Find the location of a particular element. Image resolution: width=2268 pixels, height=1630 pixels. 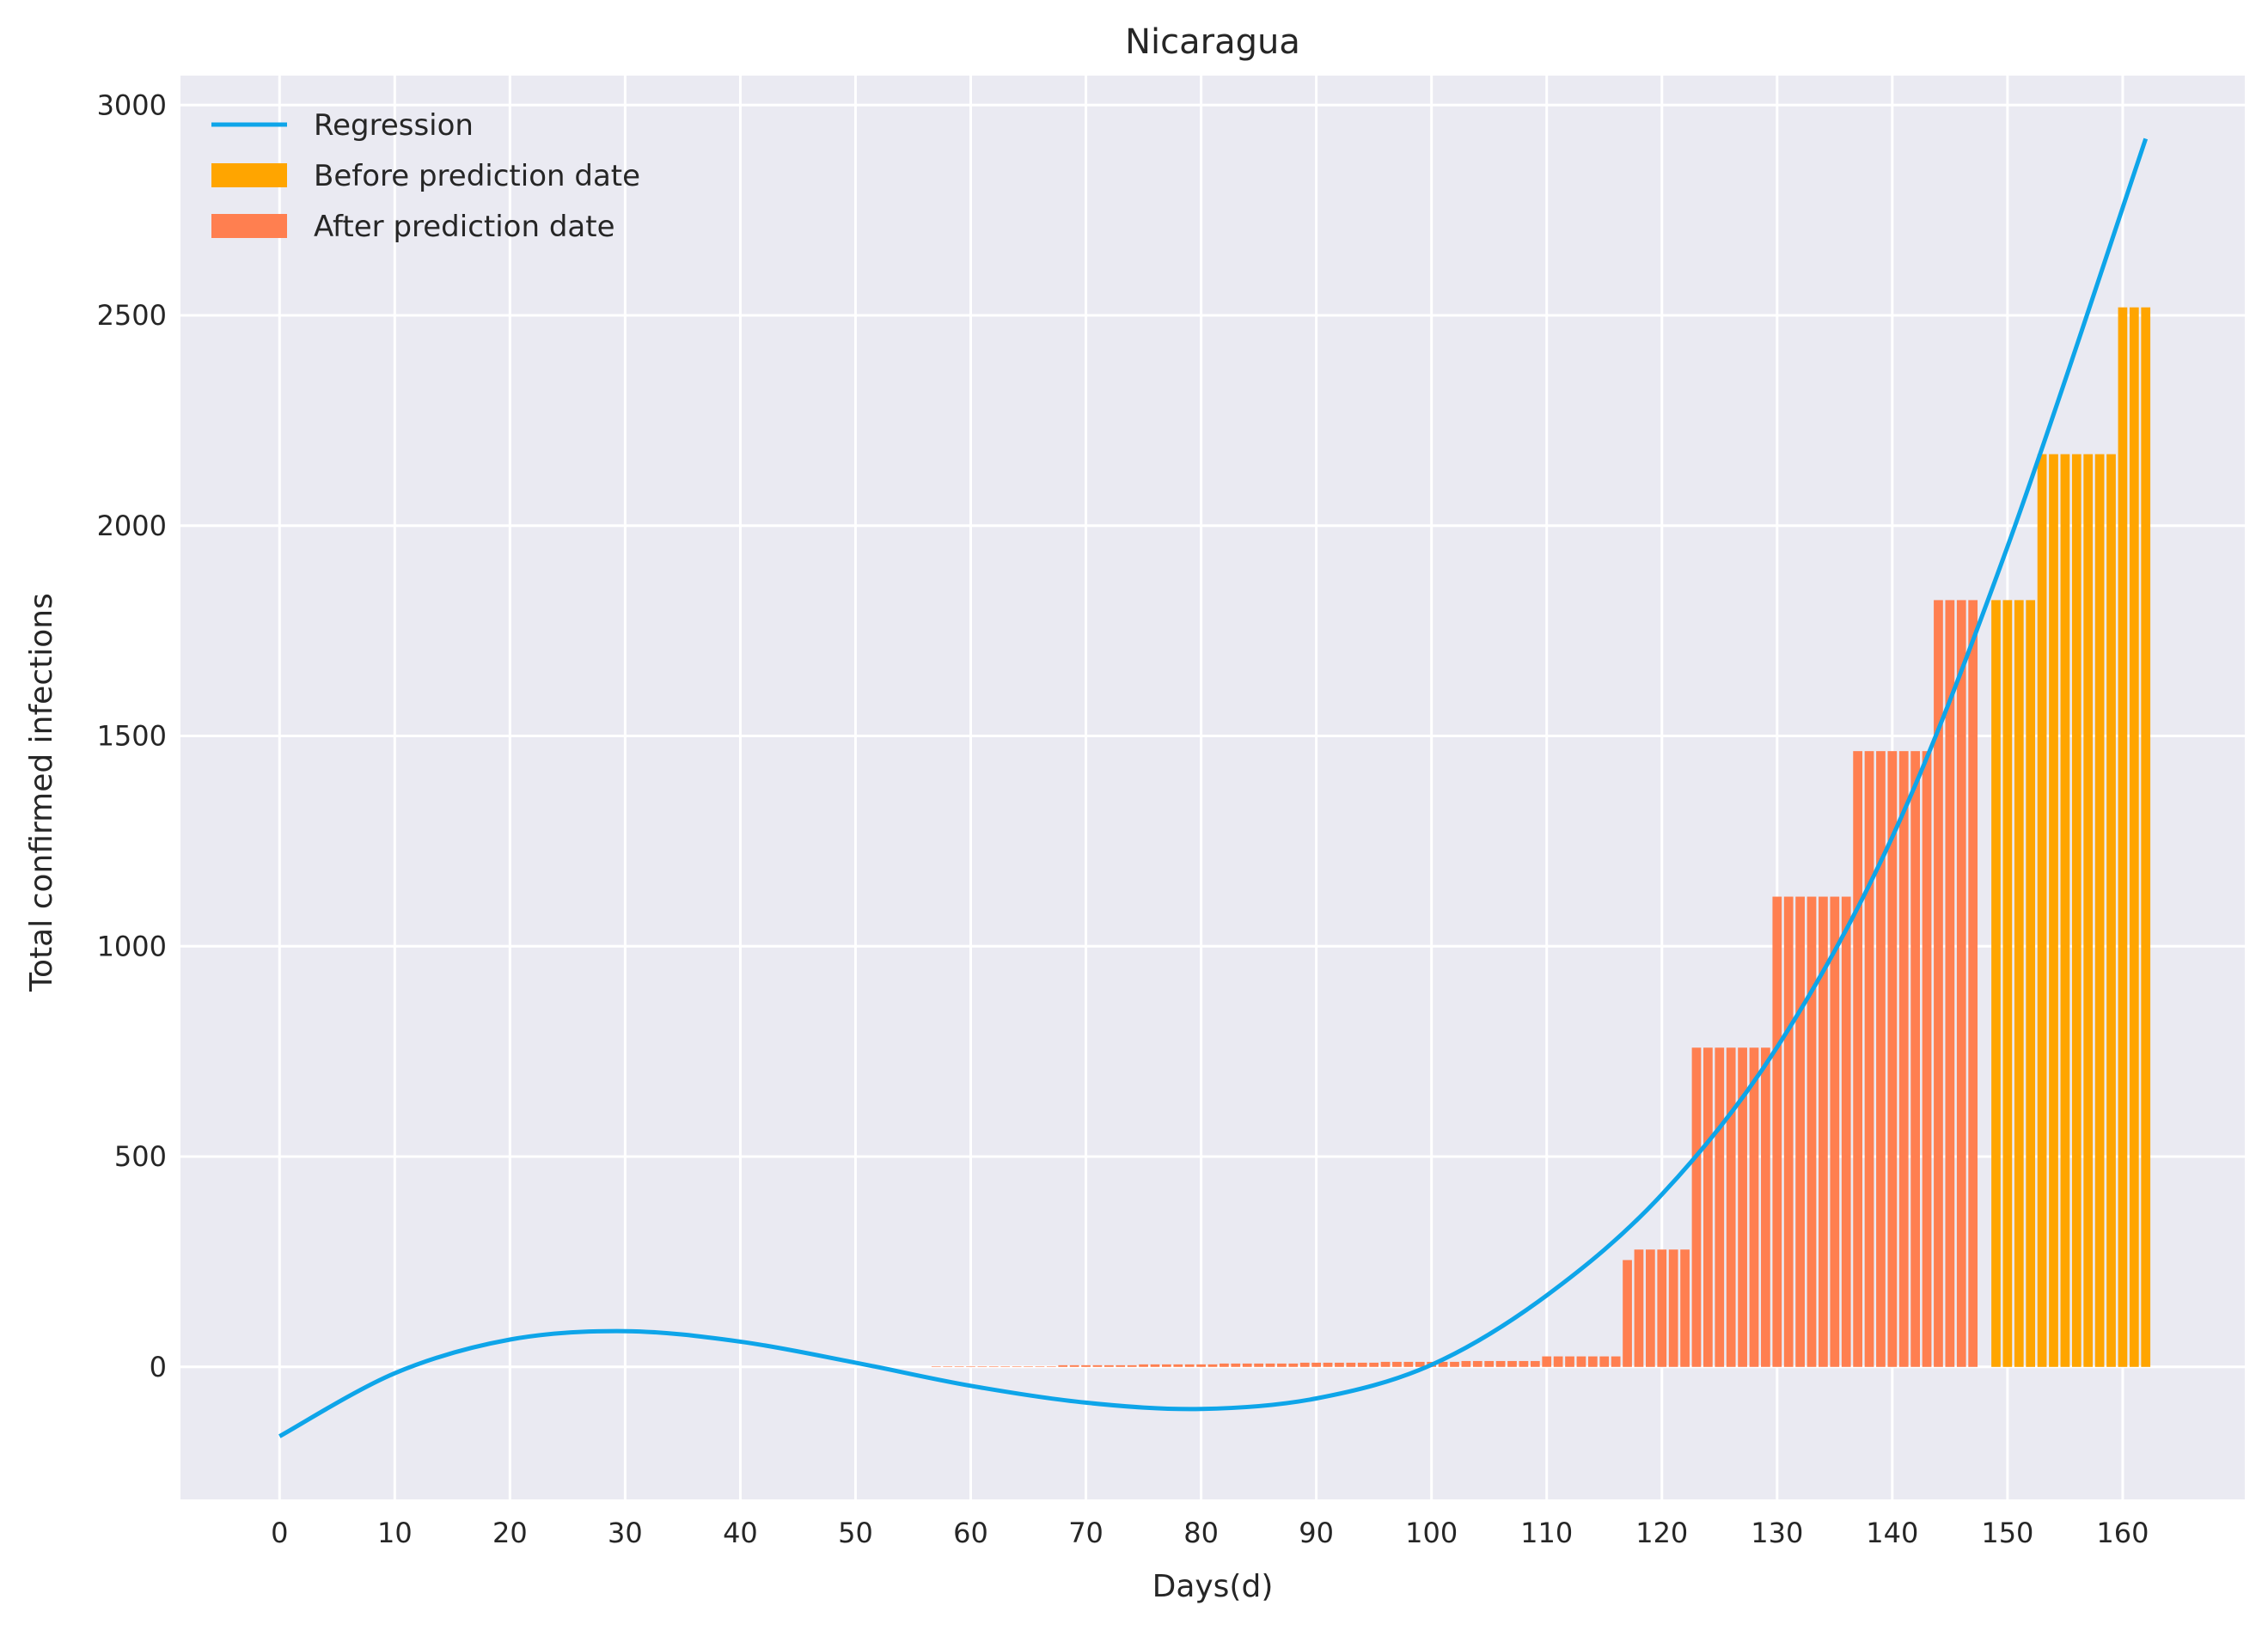

y-tick-label: 3000 is located at coordinates (132, 105).